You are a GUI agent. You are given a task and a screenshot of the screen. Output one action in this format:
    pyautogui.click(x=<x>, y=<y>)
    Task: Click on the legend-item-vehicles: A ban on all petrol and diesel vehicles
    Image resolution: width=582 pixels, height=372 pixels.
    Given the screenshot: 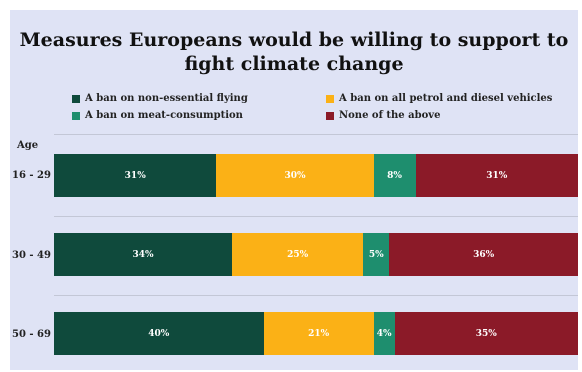 What is the action you would take?
    pyautogui.click(x=439, y=98)
    